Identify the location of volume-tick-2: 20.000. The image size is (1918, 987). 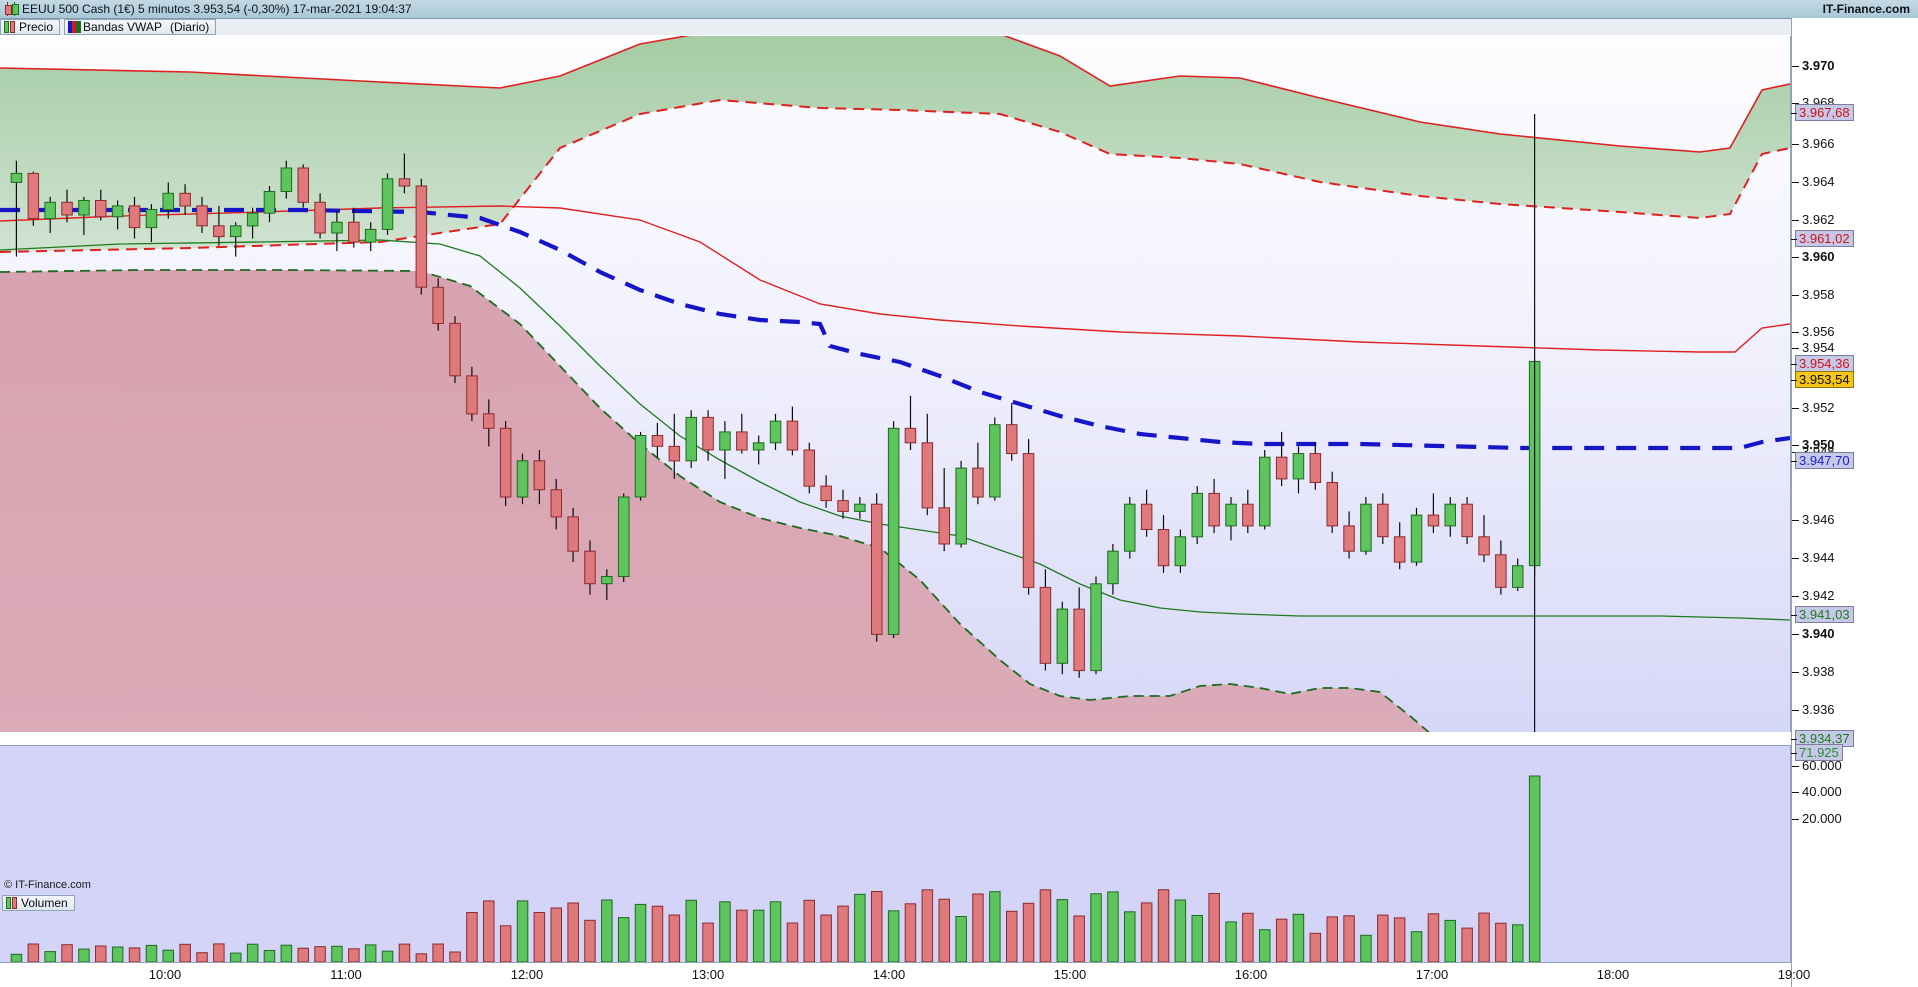
(1817, 818).